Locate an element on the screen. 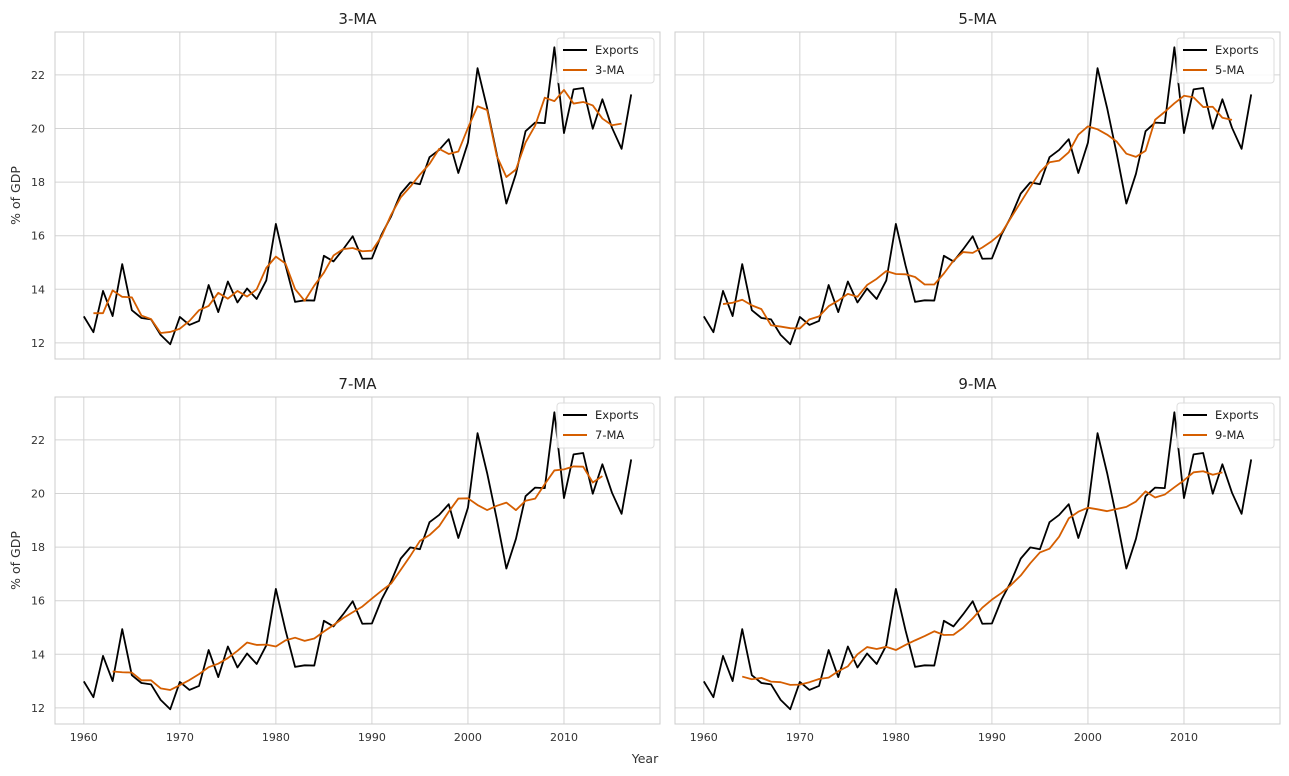  figure-xlabel: Year is located at coordinates (645, 758).